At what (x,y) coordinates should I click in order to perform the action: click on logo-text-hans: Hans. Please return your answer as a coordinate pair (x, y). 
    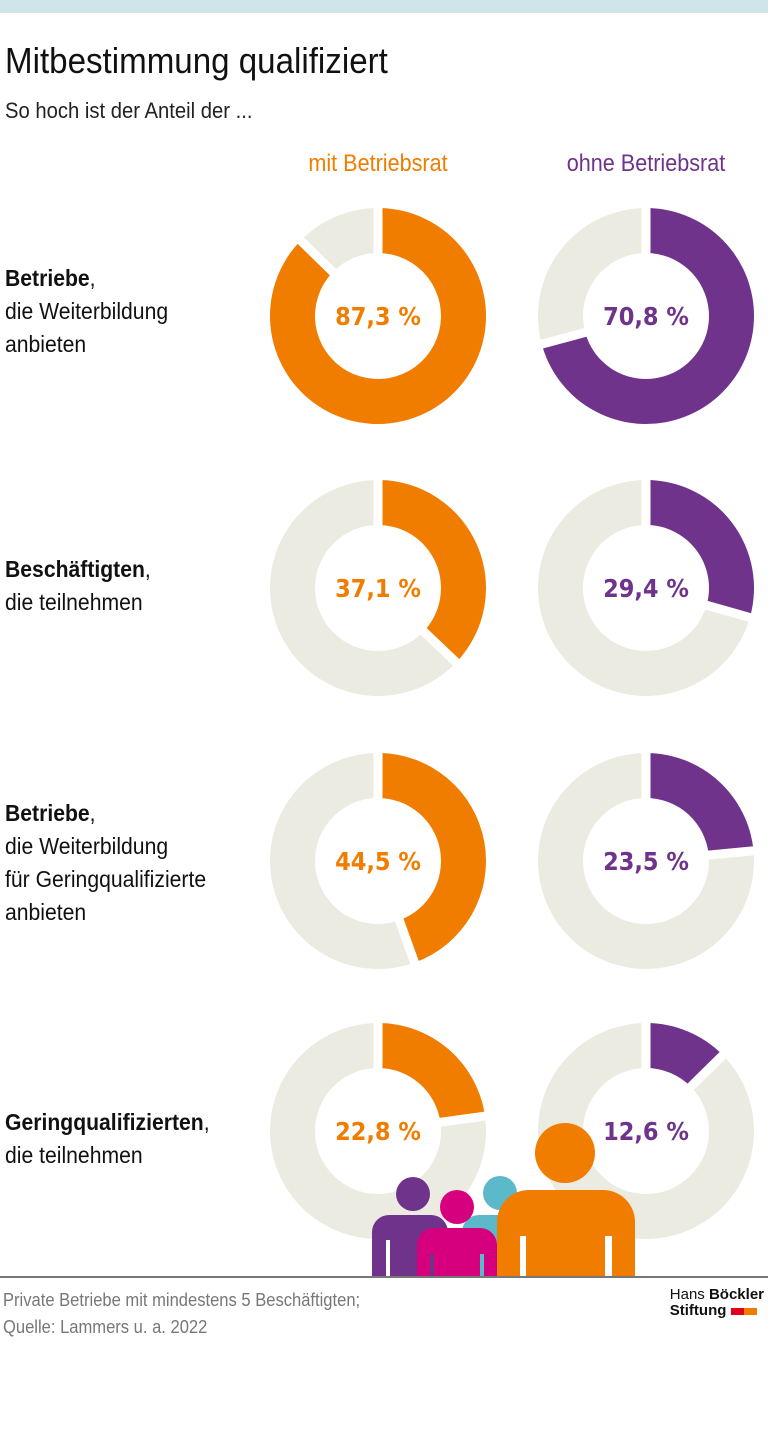
    Looking at the image, I should click on (687, 1294).